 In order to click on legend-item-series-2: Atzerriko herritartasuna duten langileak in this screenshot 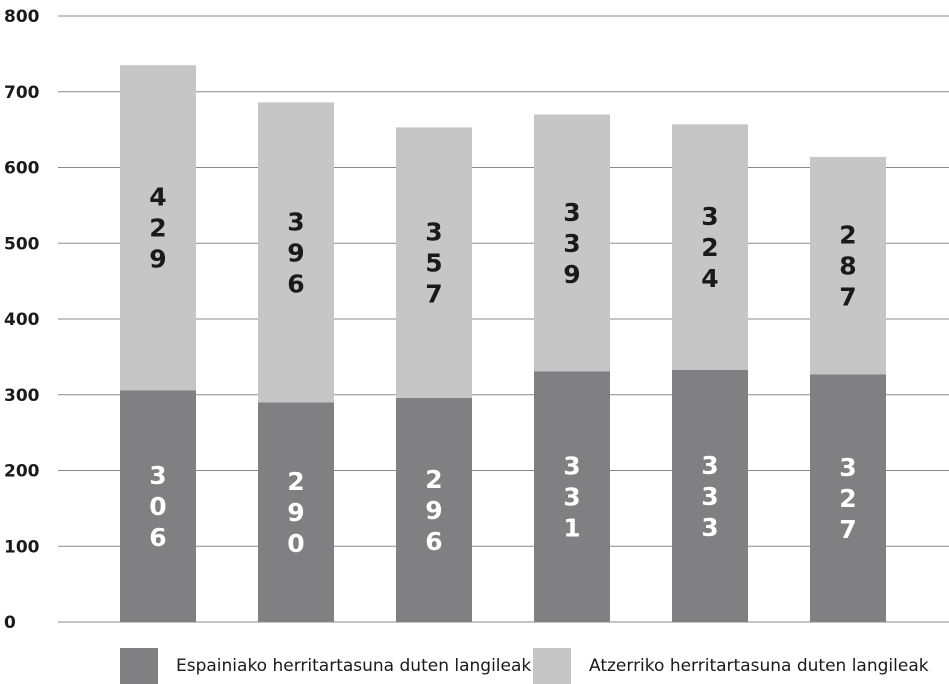, I will do `click(731, 666)`.